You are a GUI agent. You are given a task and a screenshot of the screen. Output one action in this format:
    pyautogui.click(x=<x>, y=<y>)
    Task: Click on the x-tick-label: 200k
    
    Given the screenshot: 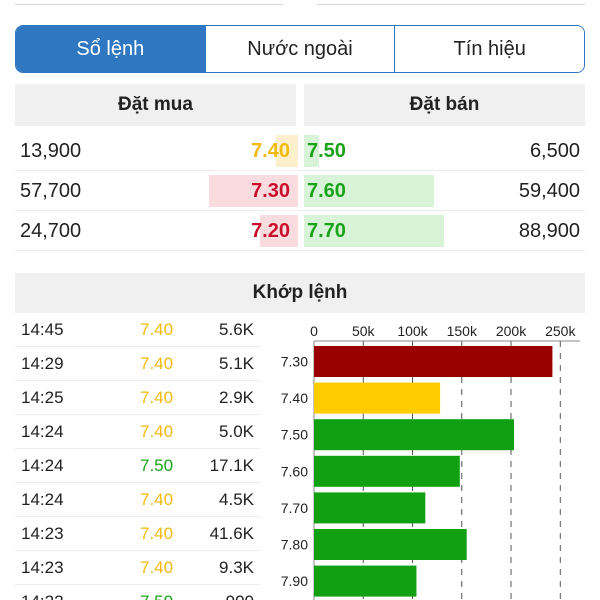 What is the action you would take?
    pyautogui.click(x=511, y=331)
    